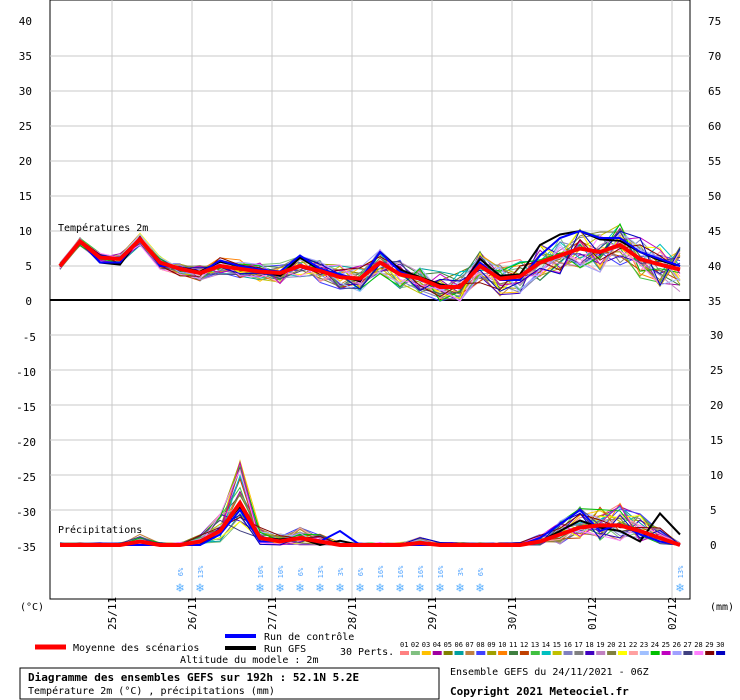 The width and height of the screenshot is (740, 700). I want to click on temp-tick-label: 20, so click(25, 161).